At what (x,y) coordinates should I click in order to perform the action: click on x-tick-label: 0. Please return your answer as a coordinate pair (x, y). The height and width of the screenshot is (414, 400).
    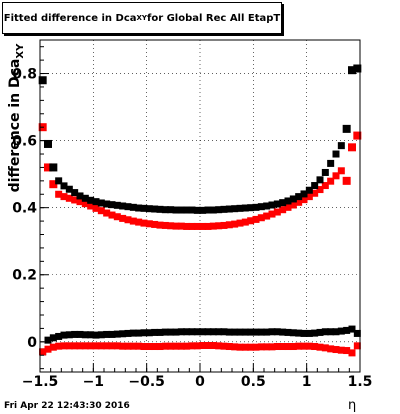
    Looking at the image, I should click on (200, 382).